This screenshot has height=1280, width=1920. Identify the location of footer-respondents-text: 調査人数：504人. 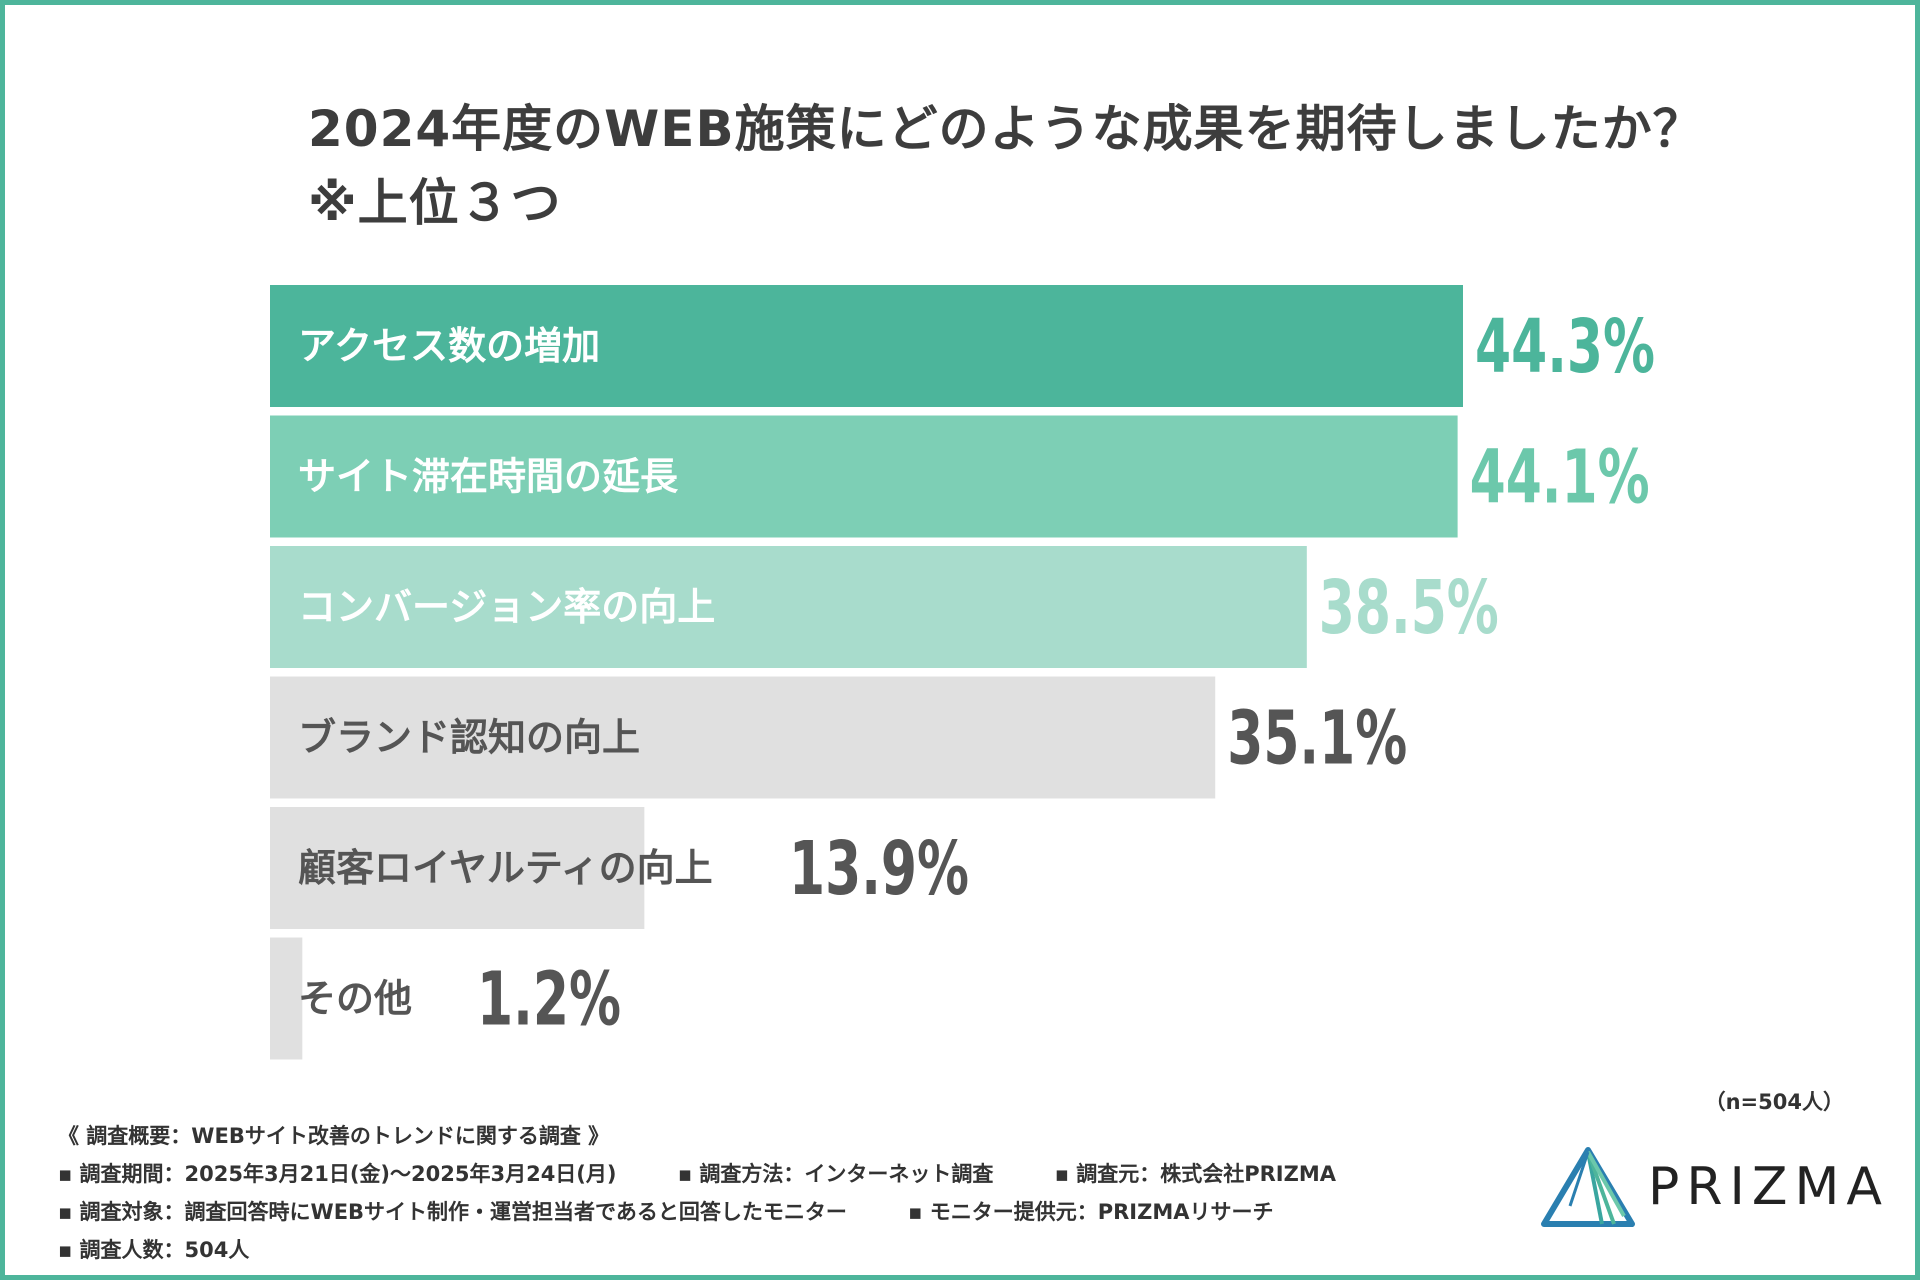
(164, 1250).